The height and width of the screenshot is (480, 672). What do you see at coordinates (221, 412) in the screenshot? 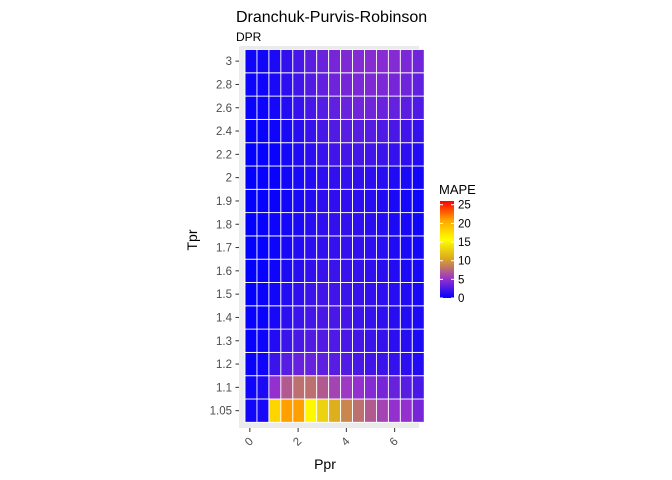
I see `y-tick-label: 1.05` at bounding box center [221, 412].